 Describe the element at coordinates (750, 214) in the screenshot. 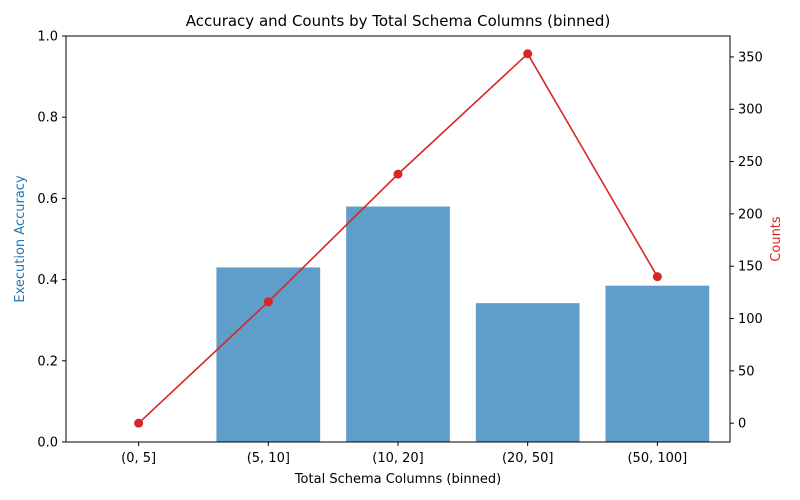

I see `y-right-tick-label-4: 200` at that location.